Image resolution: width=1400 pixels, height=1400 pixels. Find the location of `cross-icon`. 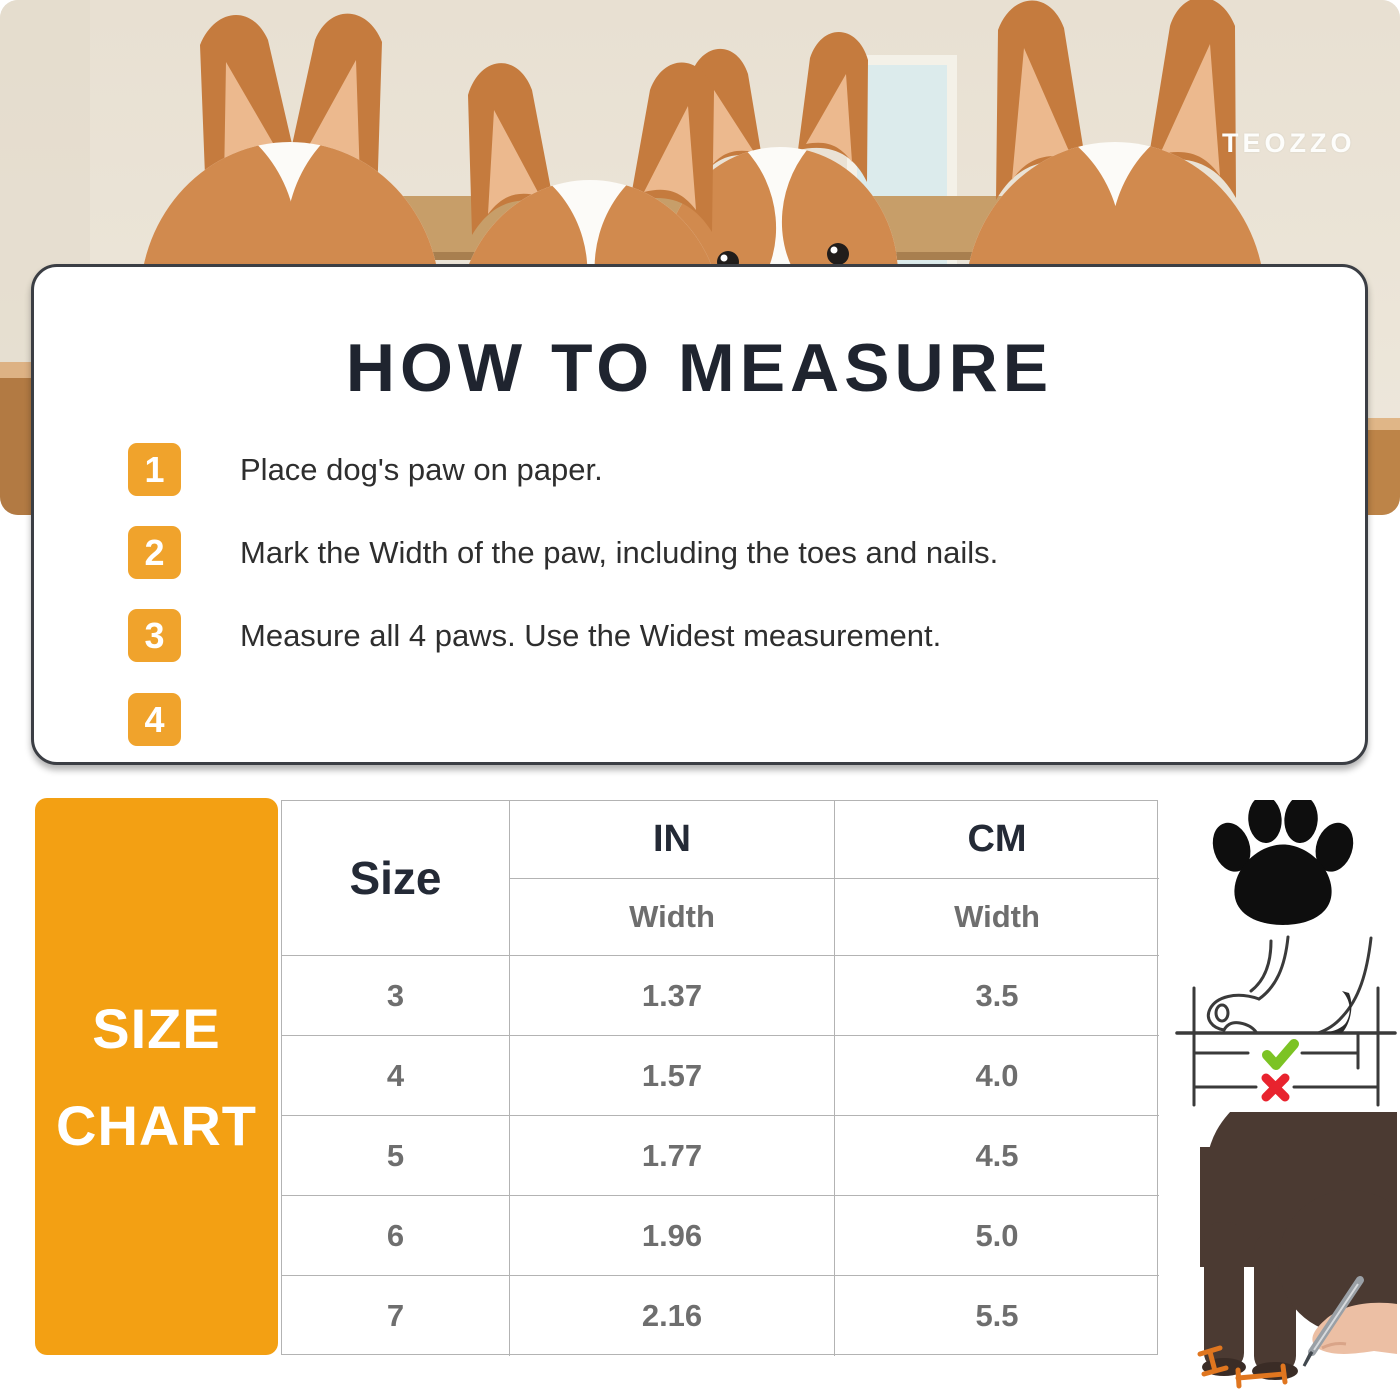

cross-icon is located at coordinates (1275, 1087).